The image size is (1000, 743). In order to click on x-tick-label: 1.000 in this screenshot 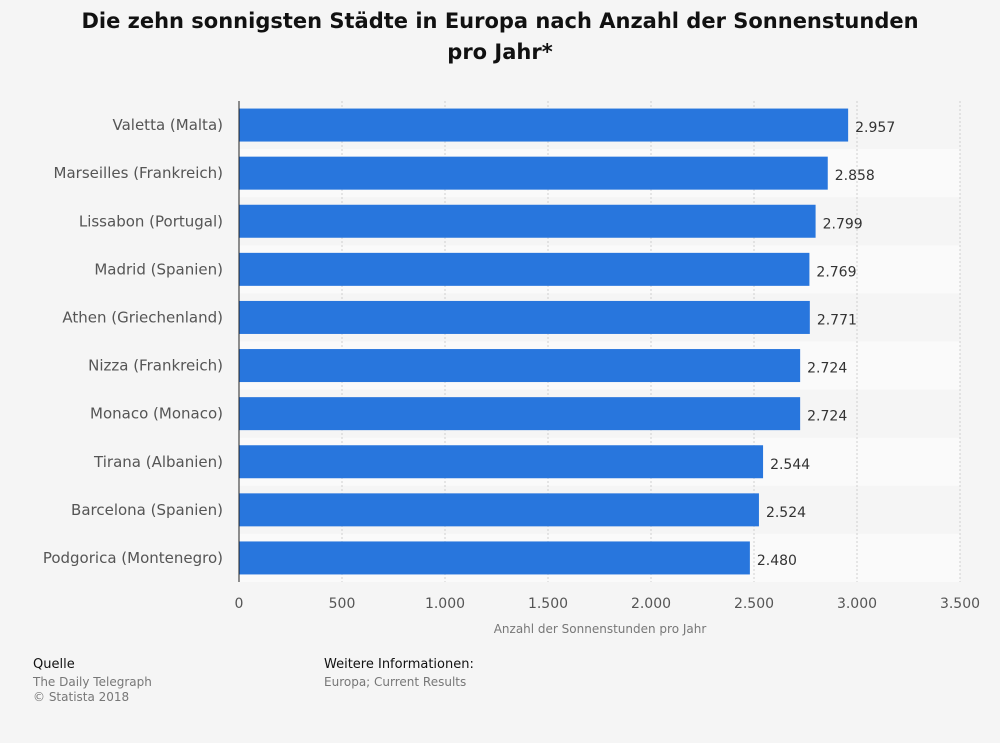, I will do `click(445, 604)`.